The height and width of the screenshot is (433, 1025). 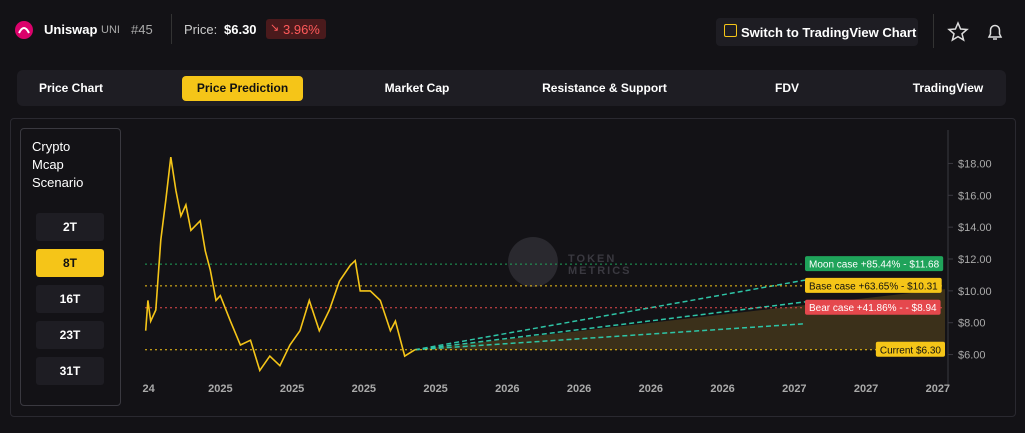 I want to click on tab: Resistance & Support, so click(x=604, y=88).